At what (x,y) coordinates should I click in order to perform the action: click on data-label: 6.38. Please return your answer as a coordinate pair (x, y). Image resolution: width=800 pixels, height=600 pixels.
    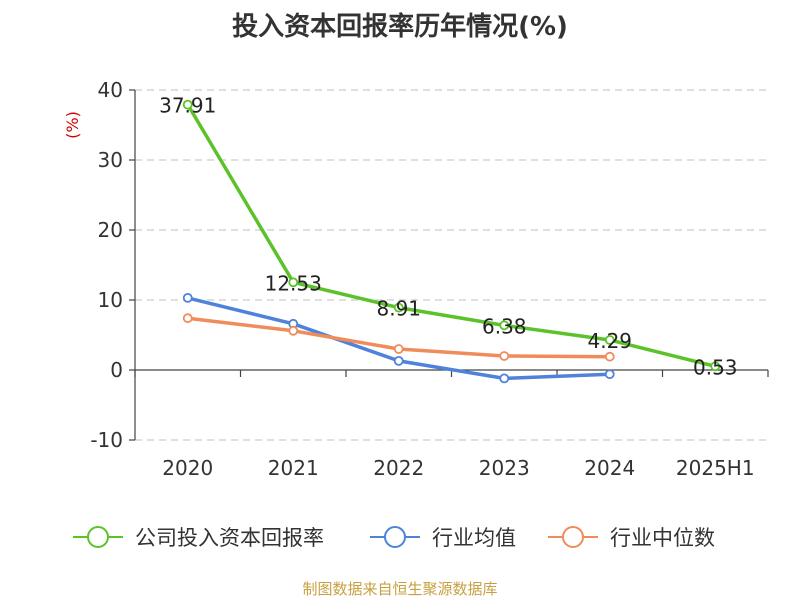
    Looking at the image, I should click on (504, 326).